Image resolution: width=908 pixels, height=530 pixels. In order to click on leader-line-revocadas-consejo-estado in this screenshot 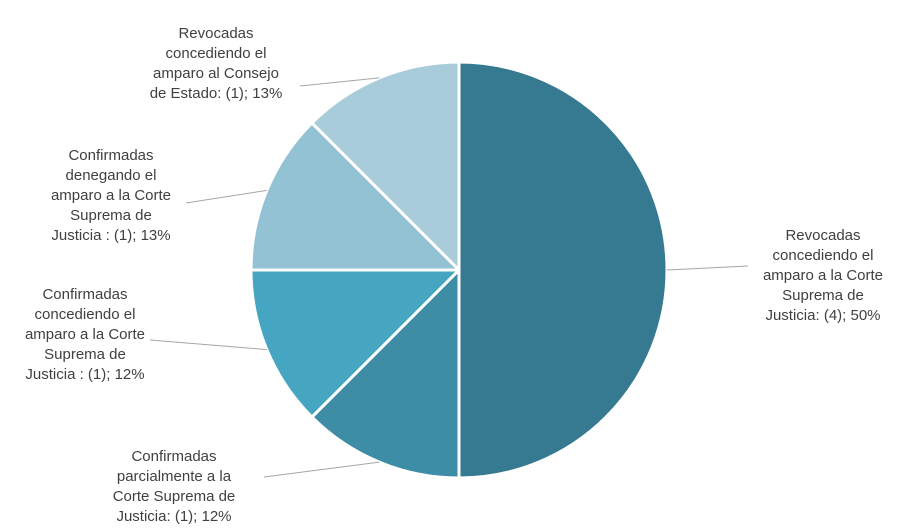, I will do `click(339, 82)`.